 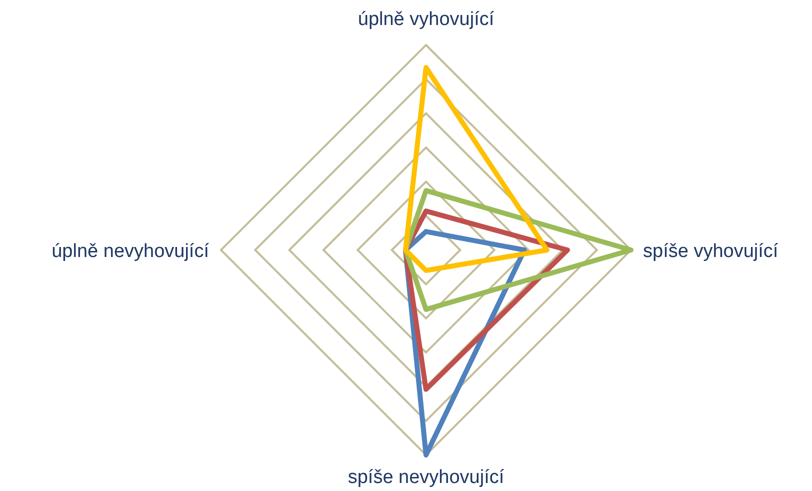 I want to click on spoke-label: úplně nevyhovující, so click(x=131, y=251).